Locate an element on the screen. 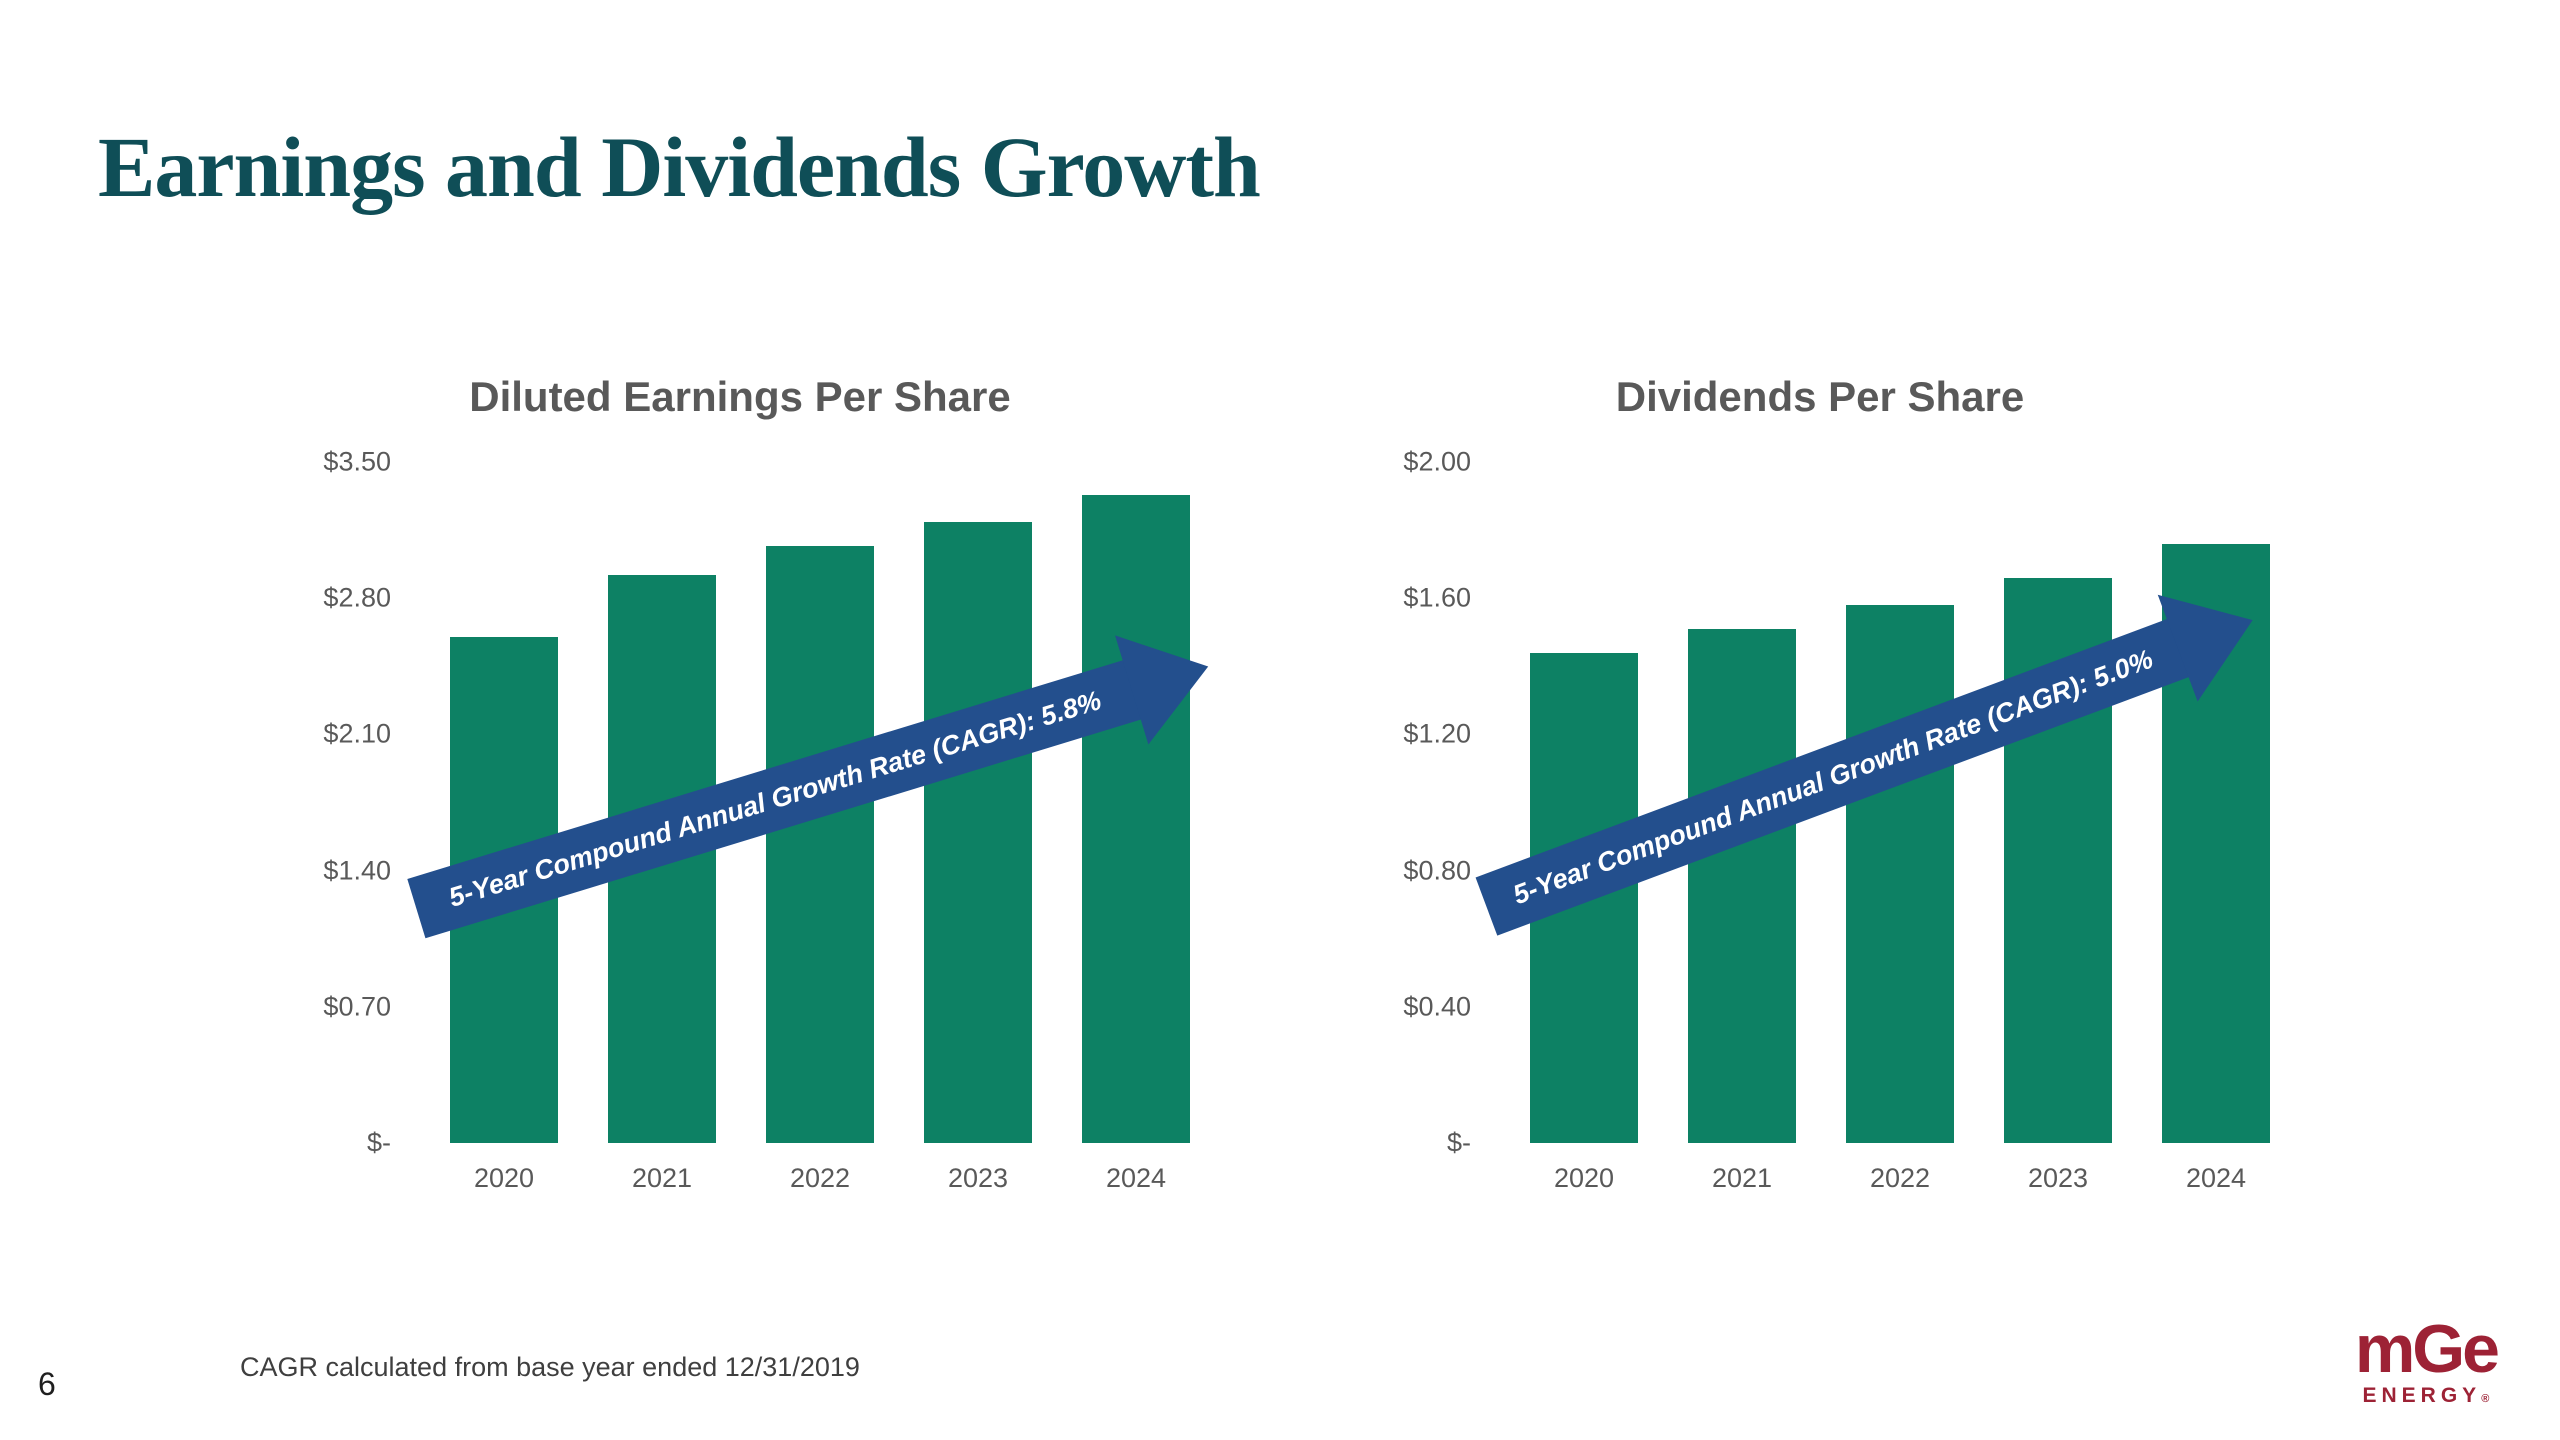 Image resolution: width=2560 pixels, height=1440 pixels. y-tick-label: $1.40 is located at coordinates (357, 870).